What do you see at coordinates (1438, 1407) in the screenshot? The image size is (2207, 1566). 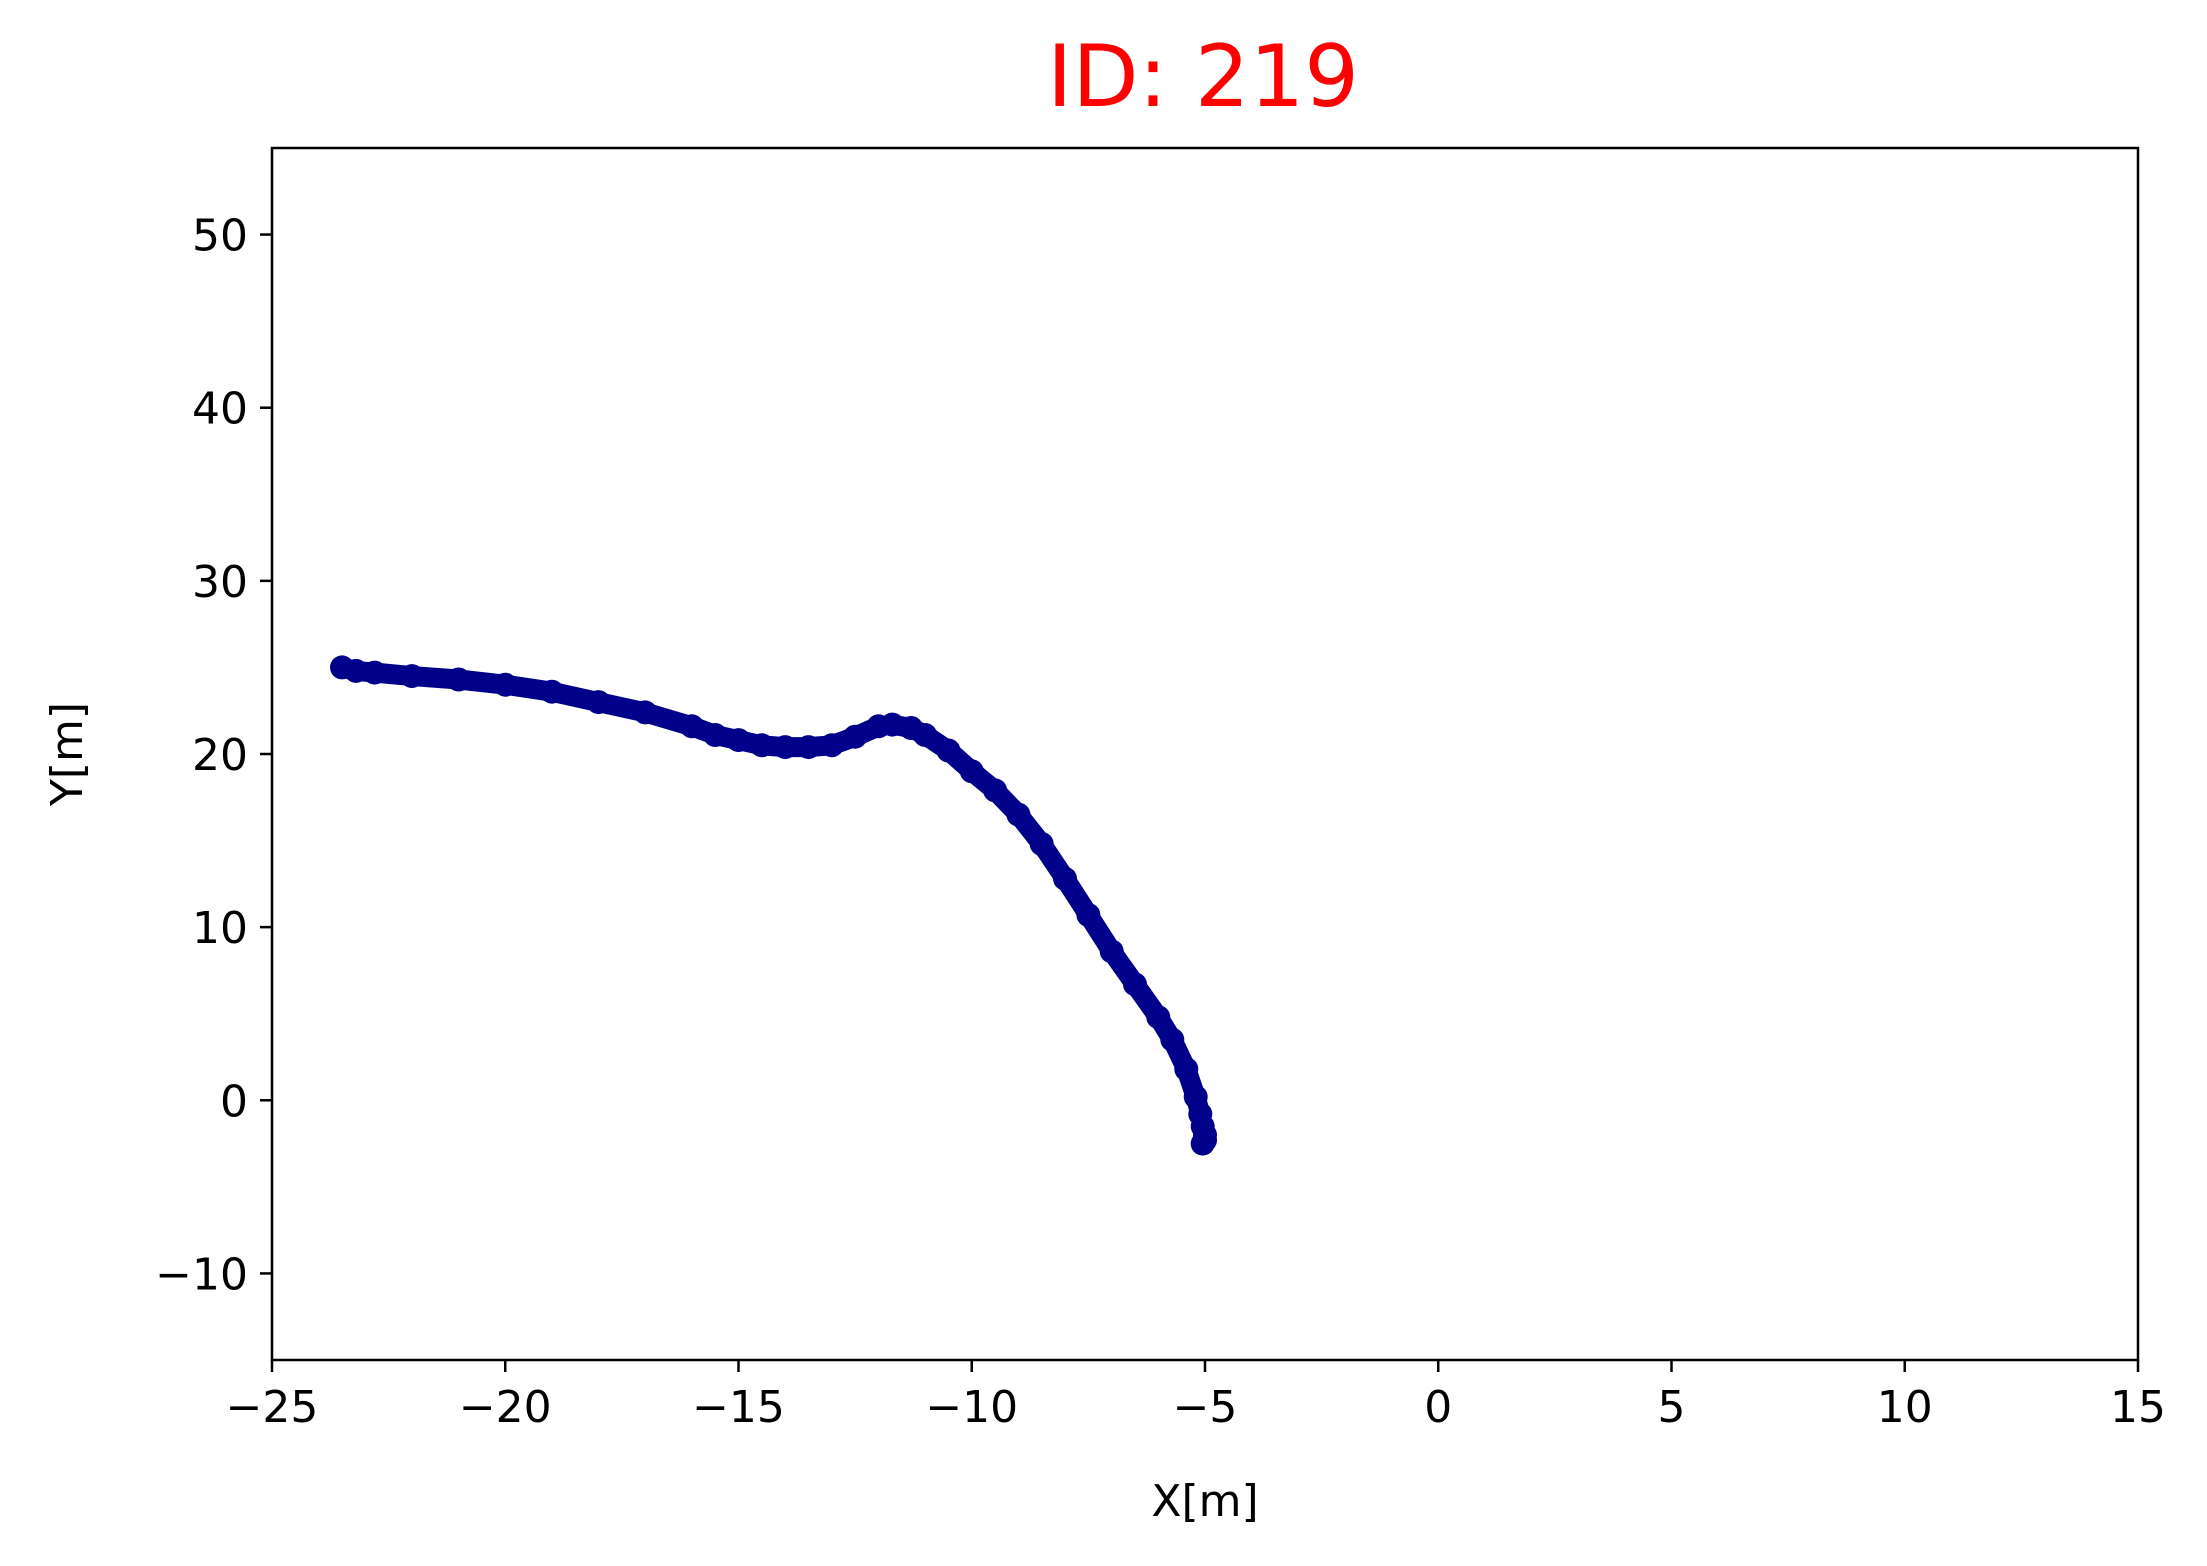 I see `x-tick-label: 0` at bounding box center [1438, 1407].